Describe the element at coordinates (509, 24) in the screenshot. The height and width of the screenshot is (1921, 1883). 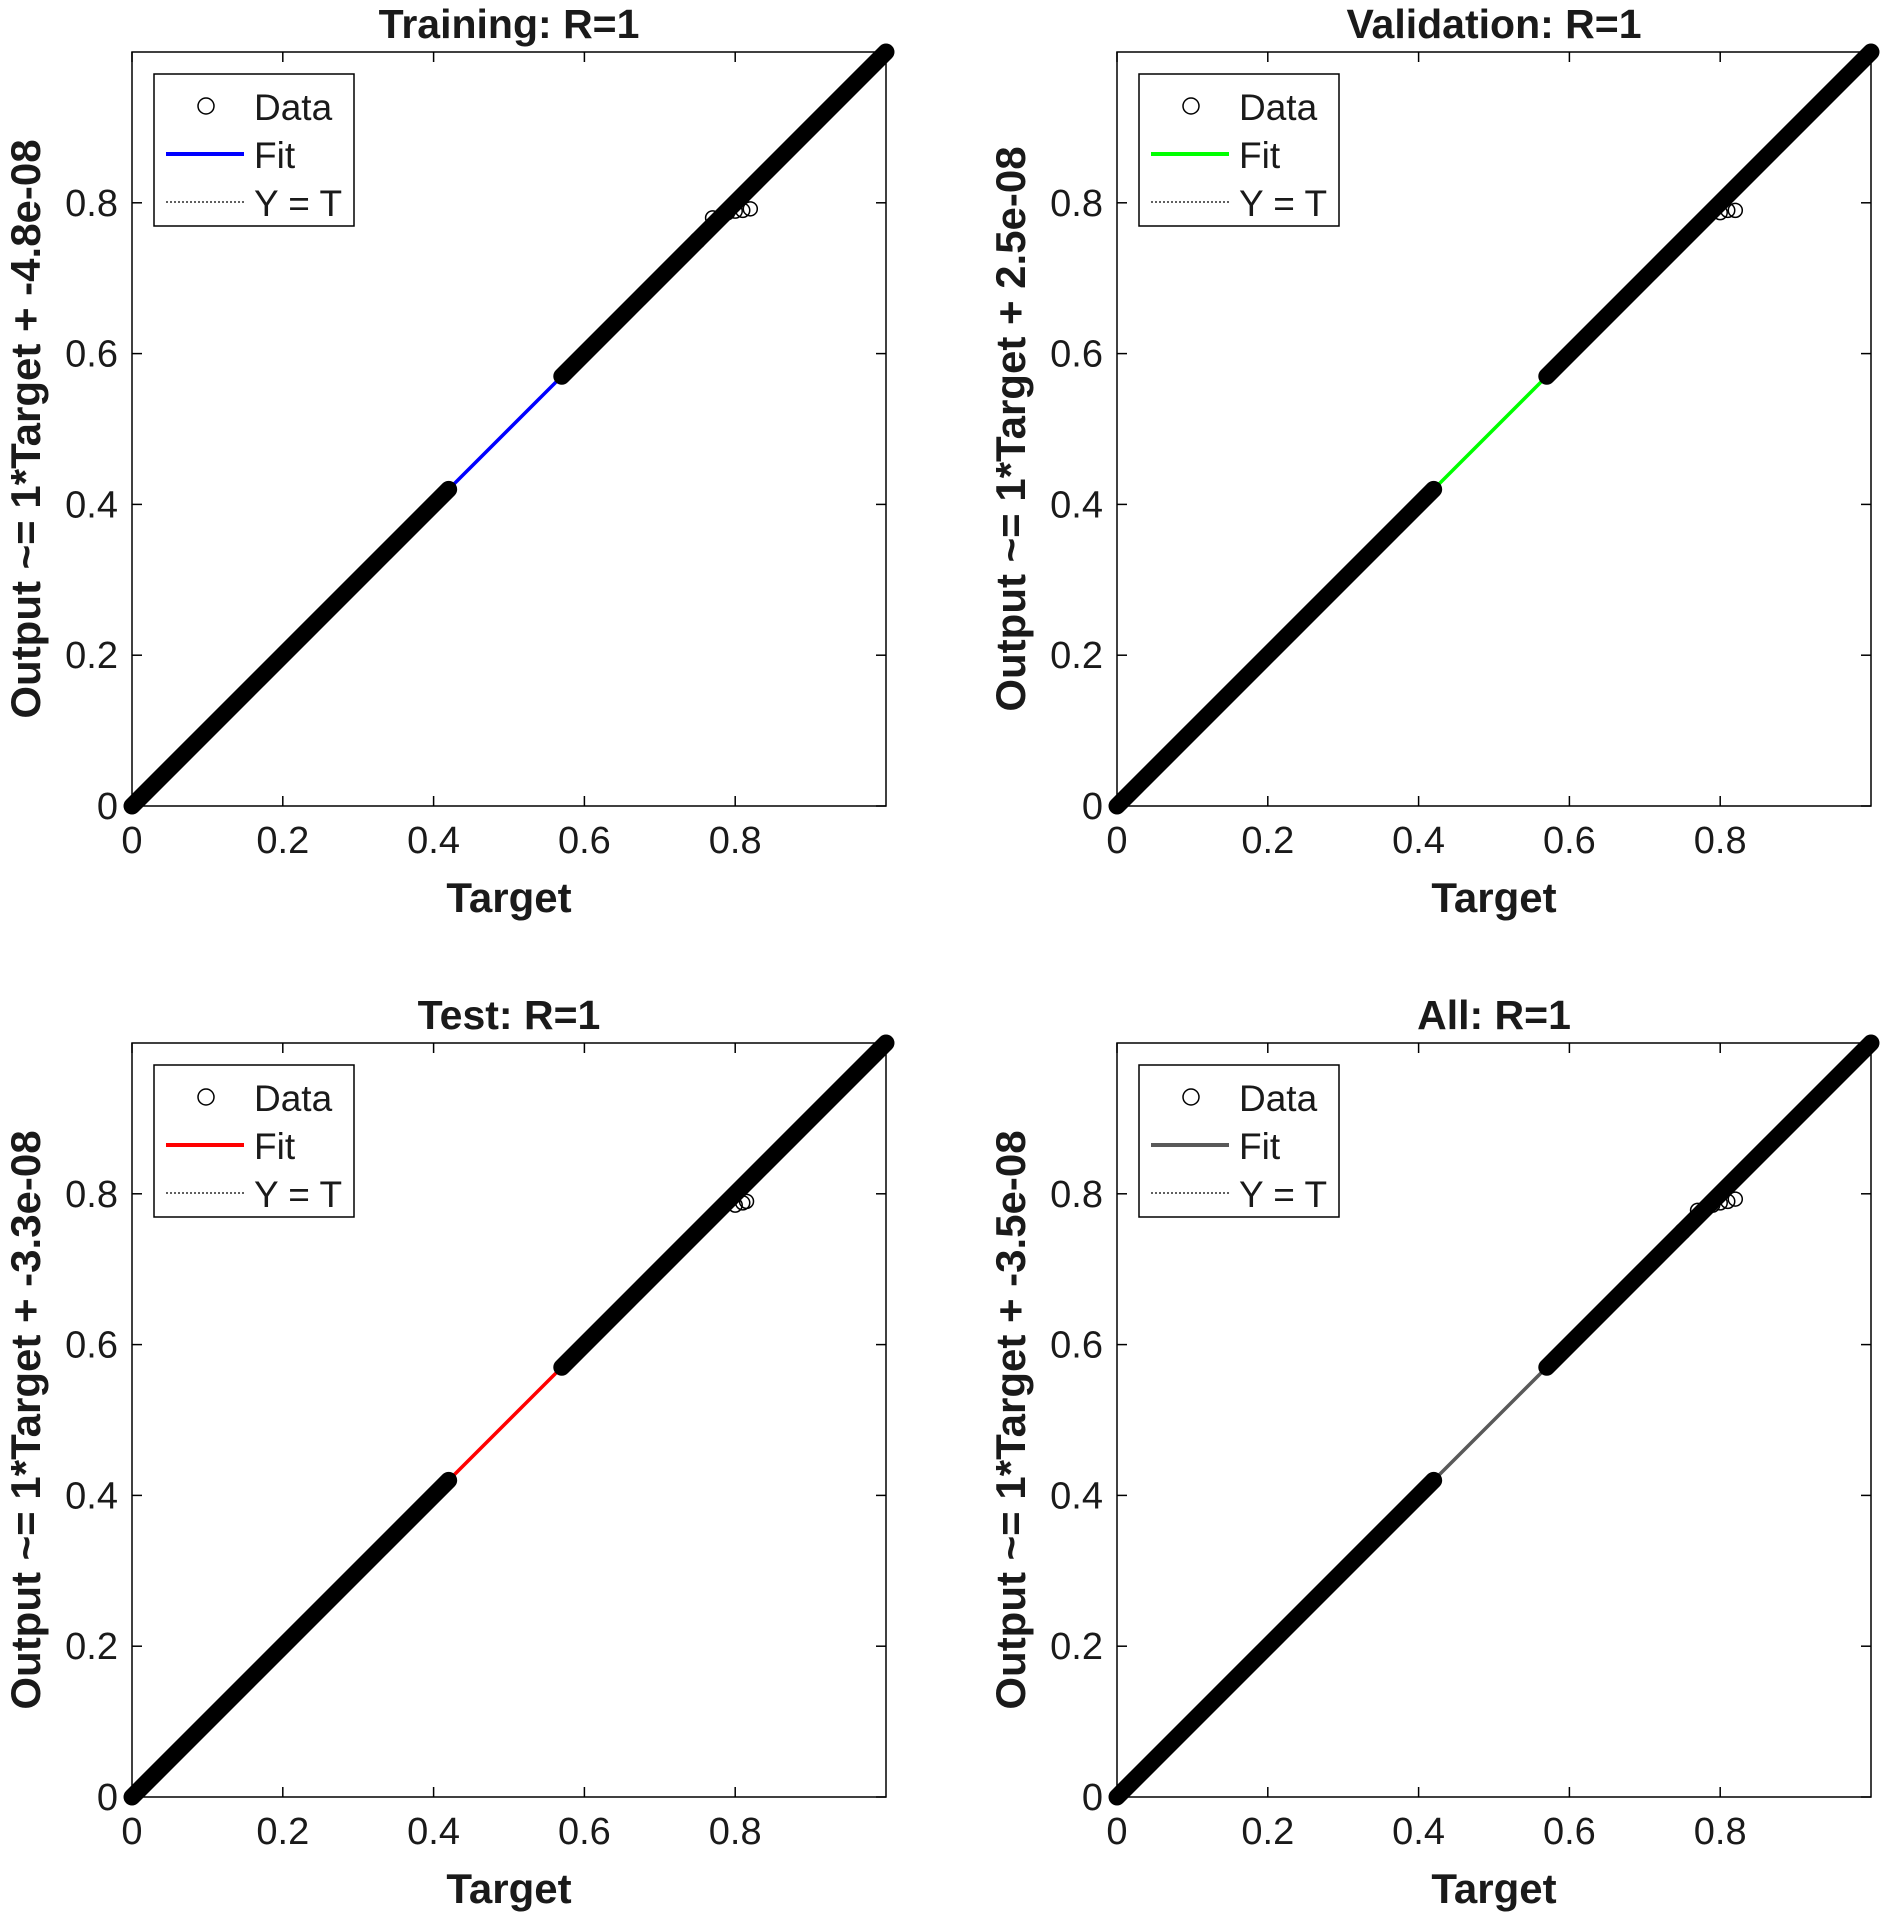
I see `chart-title: Training: R=1` at that location.